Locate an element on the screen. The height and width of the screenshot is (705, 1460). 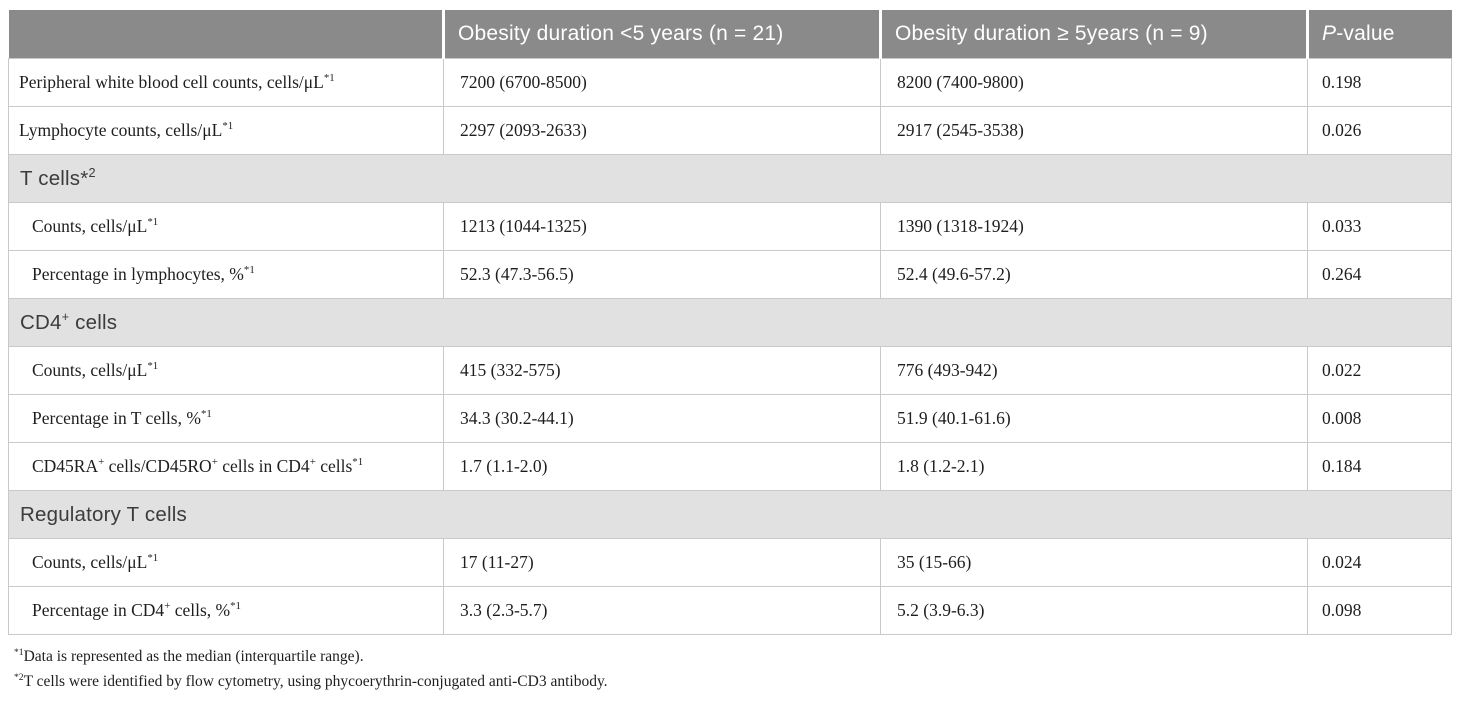
section-label: Regulatory T cells is located at coordinates (730, 514).